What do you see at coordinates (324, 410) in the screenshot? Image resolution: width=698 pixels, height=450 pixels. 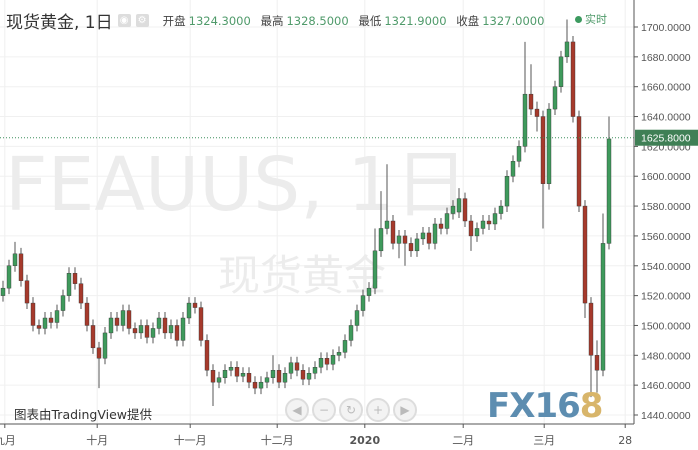 I see `minus-icon: −` at bounding box center [324, 410].